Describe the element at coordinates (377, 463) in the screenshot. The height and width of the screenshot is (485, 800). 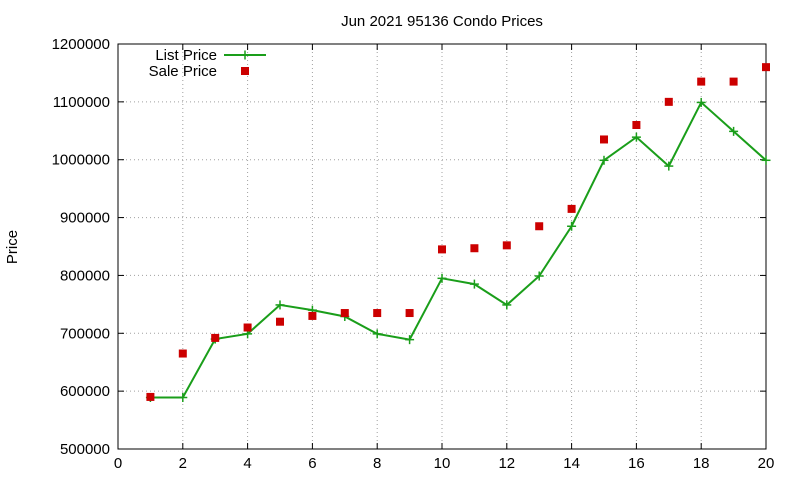
I see `x-tick-label: 8` at that location.